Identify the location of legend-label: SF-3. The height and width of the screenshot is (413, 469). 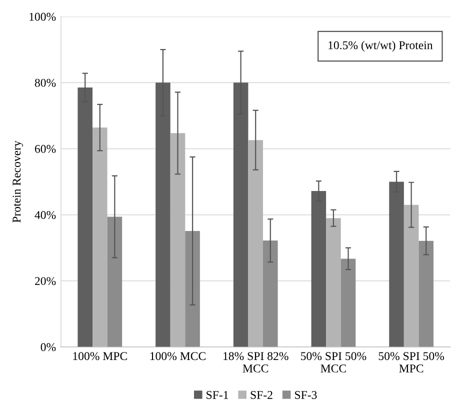
(306, 395).